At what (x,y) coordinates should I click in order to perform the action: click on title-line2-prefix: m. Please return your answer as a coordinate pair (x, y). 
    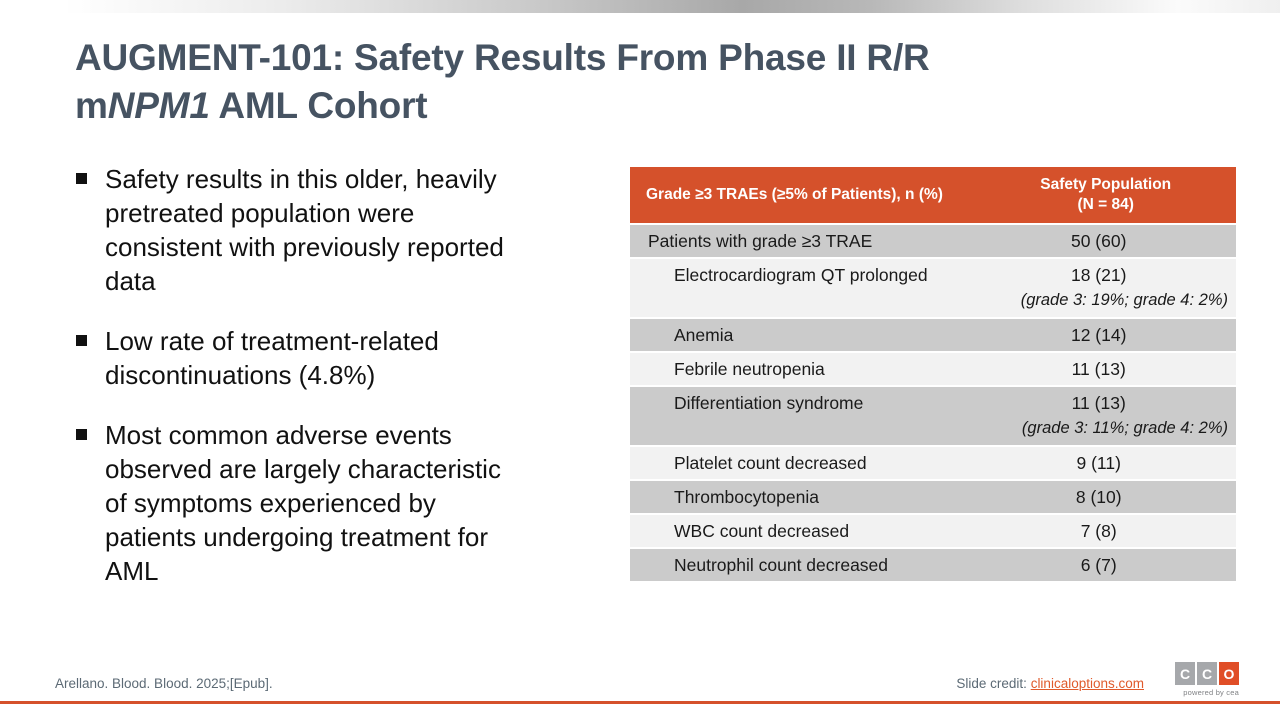
    Looking at the image, I should click on (91, 105).